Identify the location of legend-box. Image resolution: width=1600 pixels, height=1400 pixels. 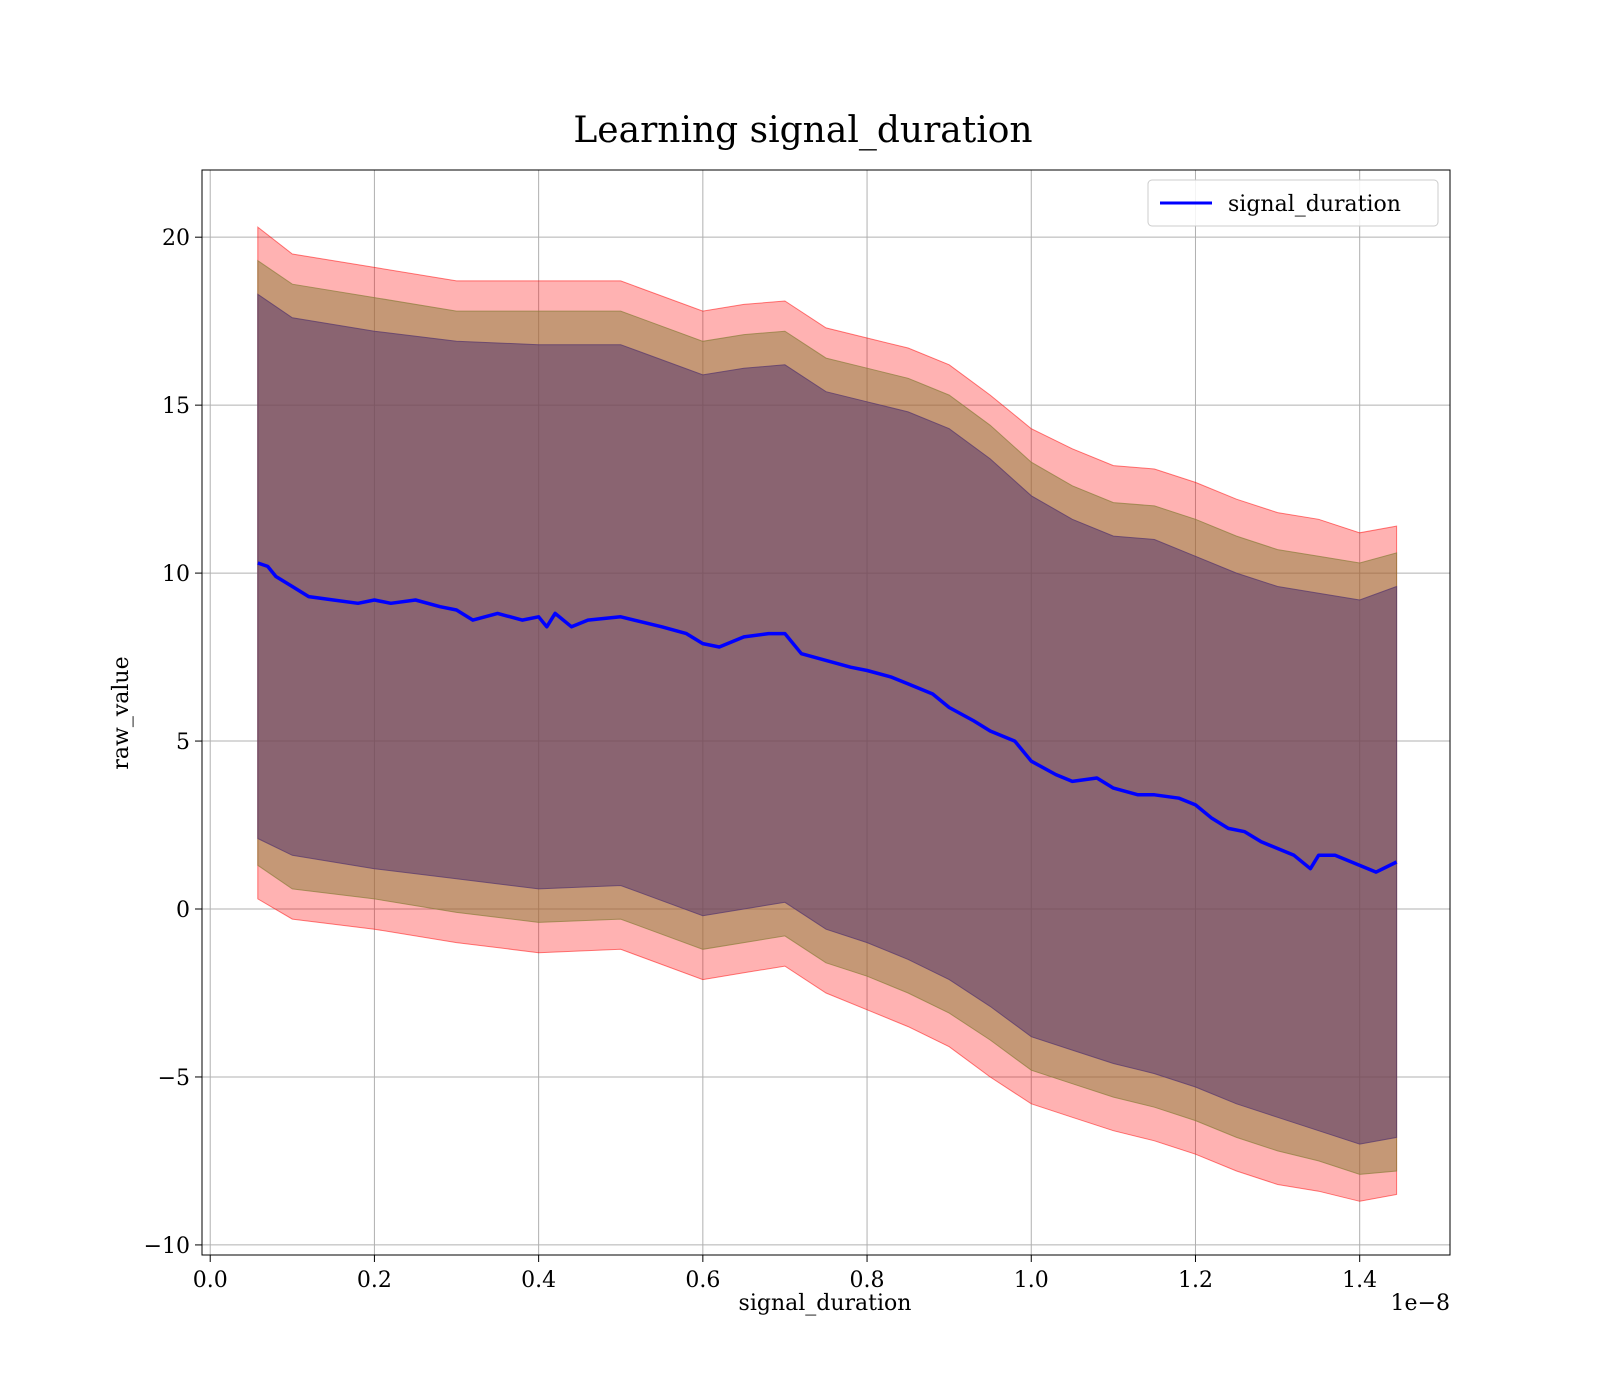
(1293, 203).